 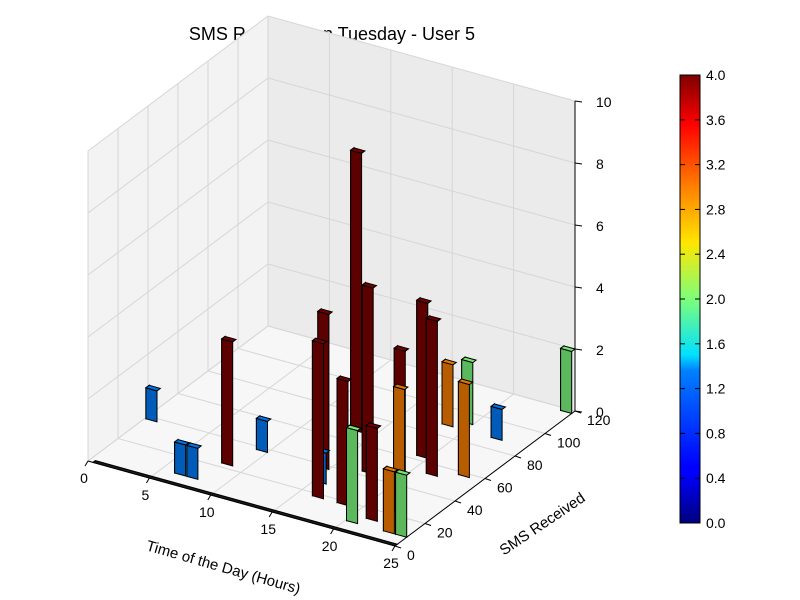 What do you see at coordinates (716, 523) in the screenshot?
I see `colorbar-tick-label: 0.0` at bounding box center [716, 523].